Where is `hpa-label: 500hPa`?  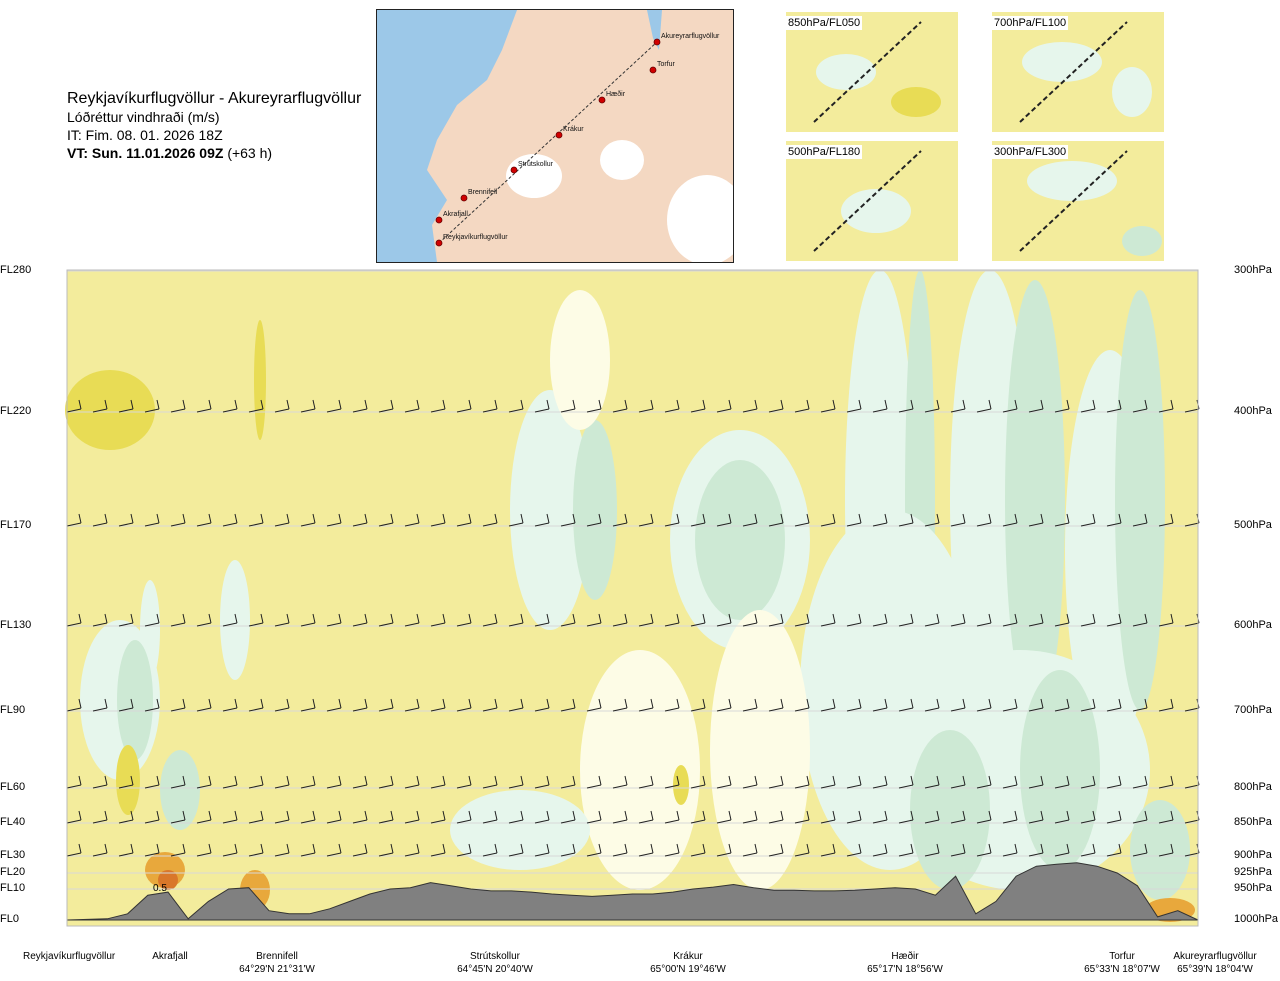
hpa-label: 500hPa is located at coordinates (1253, 525).